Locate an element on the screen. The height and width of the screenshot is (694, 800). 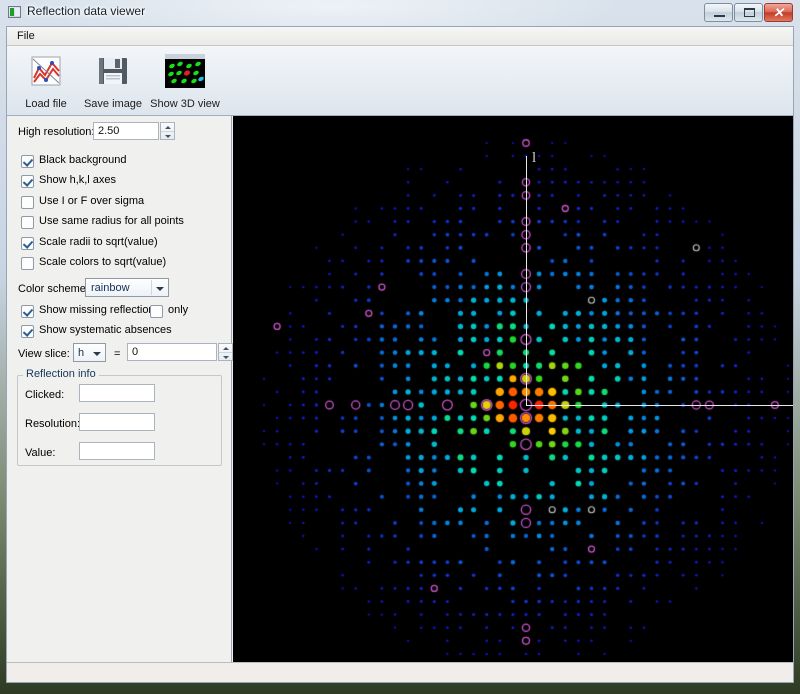
checkbox-label: Use same radius for all points is located at coordinates (111, 221).